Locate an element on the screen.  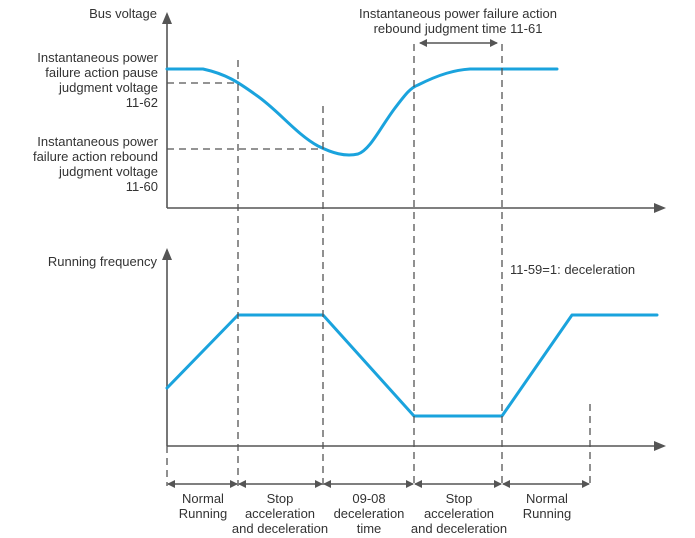
pause-voltage-label-line1: Instantaneous power is located at coordinates (97, 57).